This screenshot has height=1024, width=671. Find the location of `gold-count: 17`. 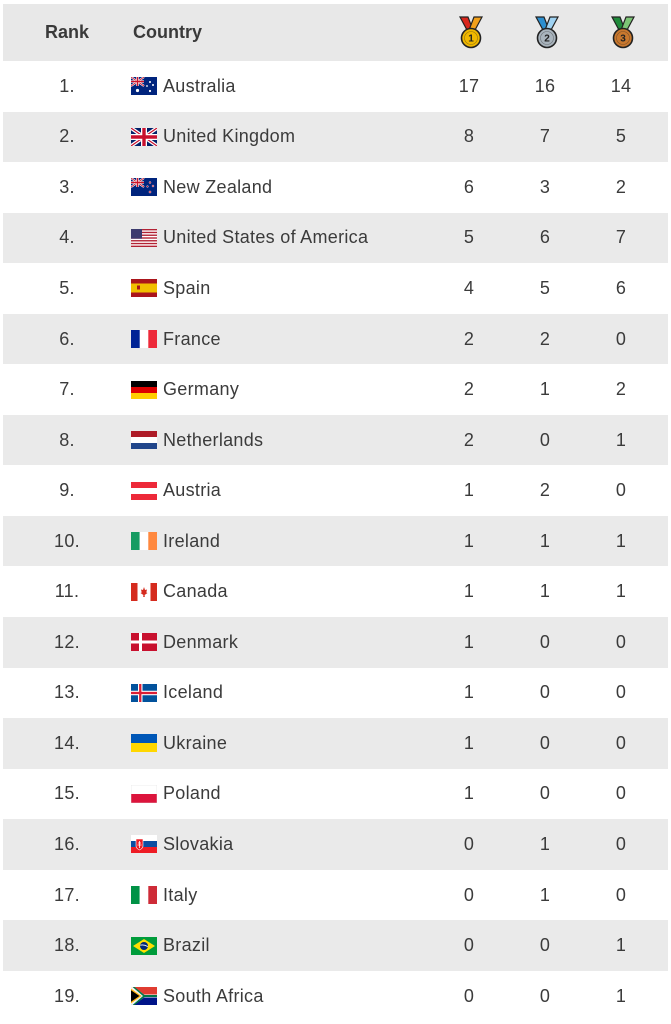

gold-count: 17 is located at coordinates (469, 85).